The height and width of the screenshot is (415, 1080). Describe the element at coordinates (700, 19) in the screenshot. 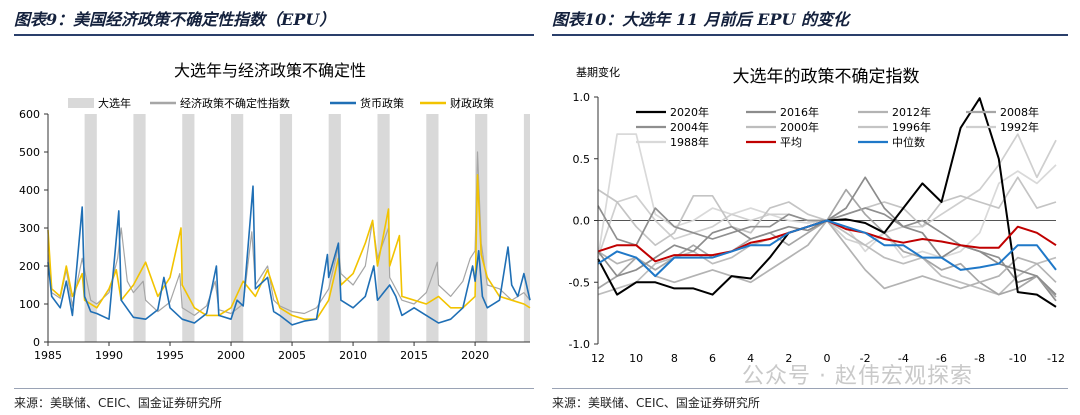

I see `right-figure-caption: 图表10：大选年 11 月前后 EPU 的变化` at that location.